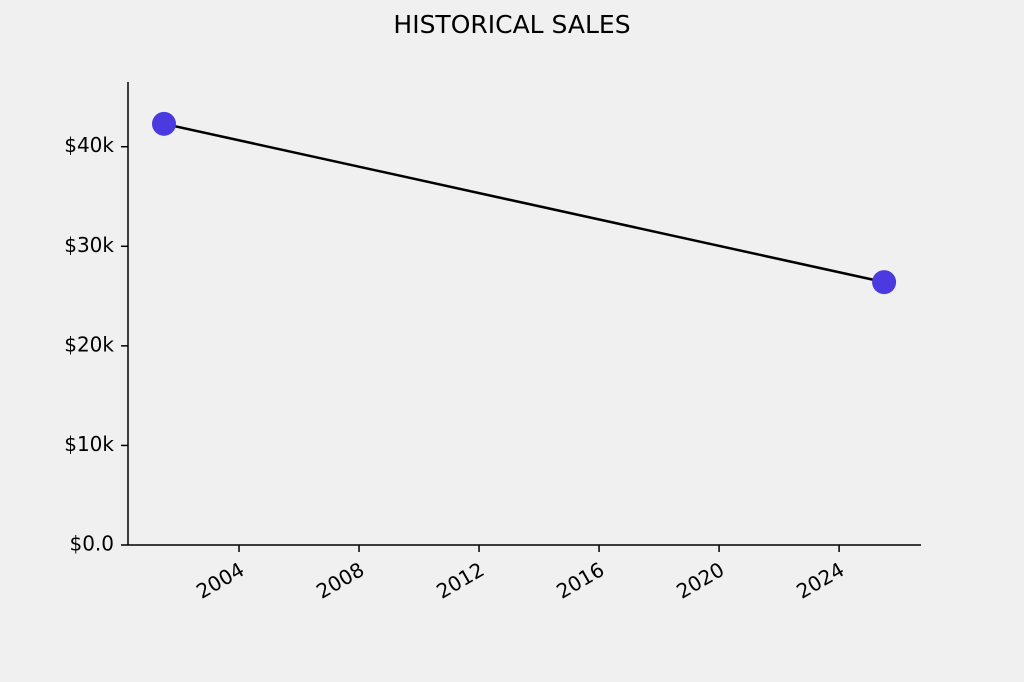 This screenshot has height=682, width=1024. I want to click on y-tick-label: $40k, so click(89, 145).